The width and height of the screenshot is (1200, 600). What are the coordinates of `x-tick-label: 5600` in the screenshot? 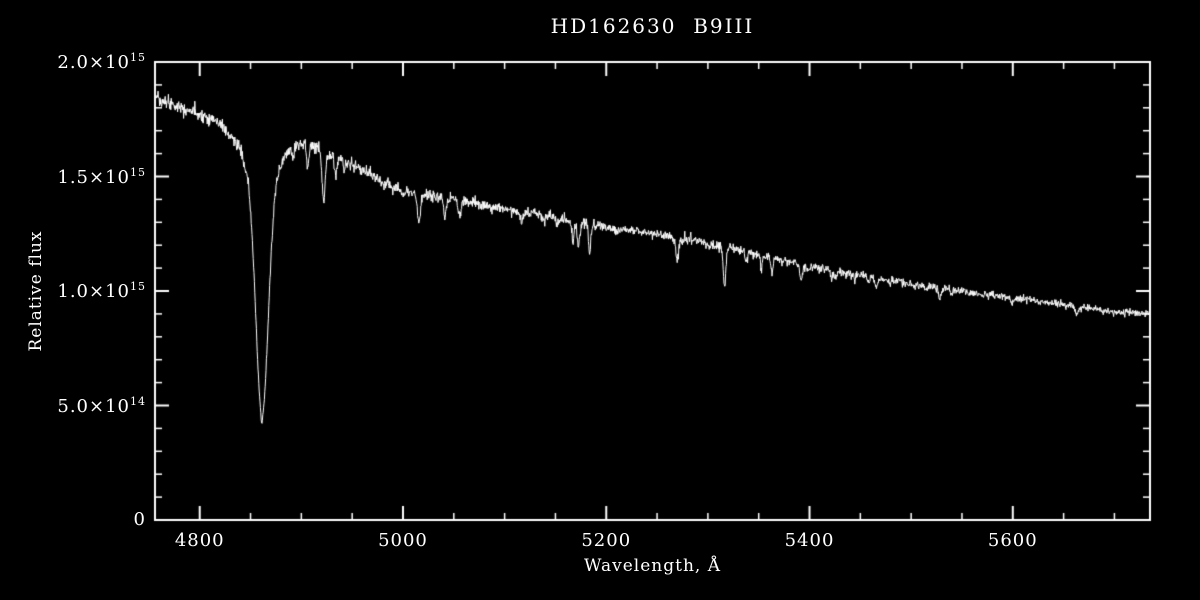 It's located at (1012, 540).